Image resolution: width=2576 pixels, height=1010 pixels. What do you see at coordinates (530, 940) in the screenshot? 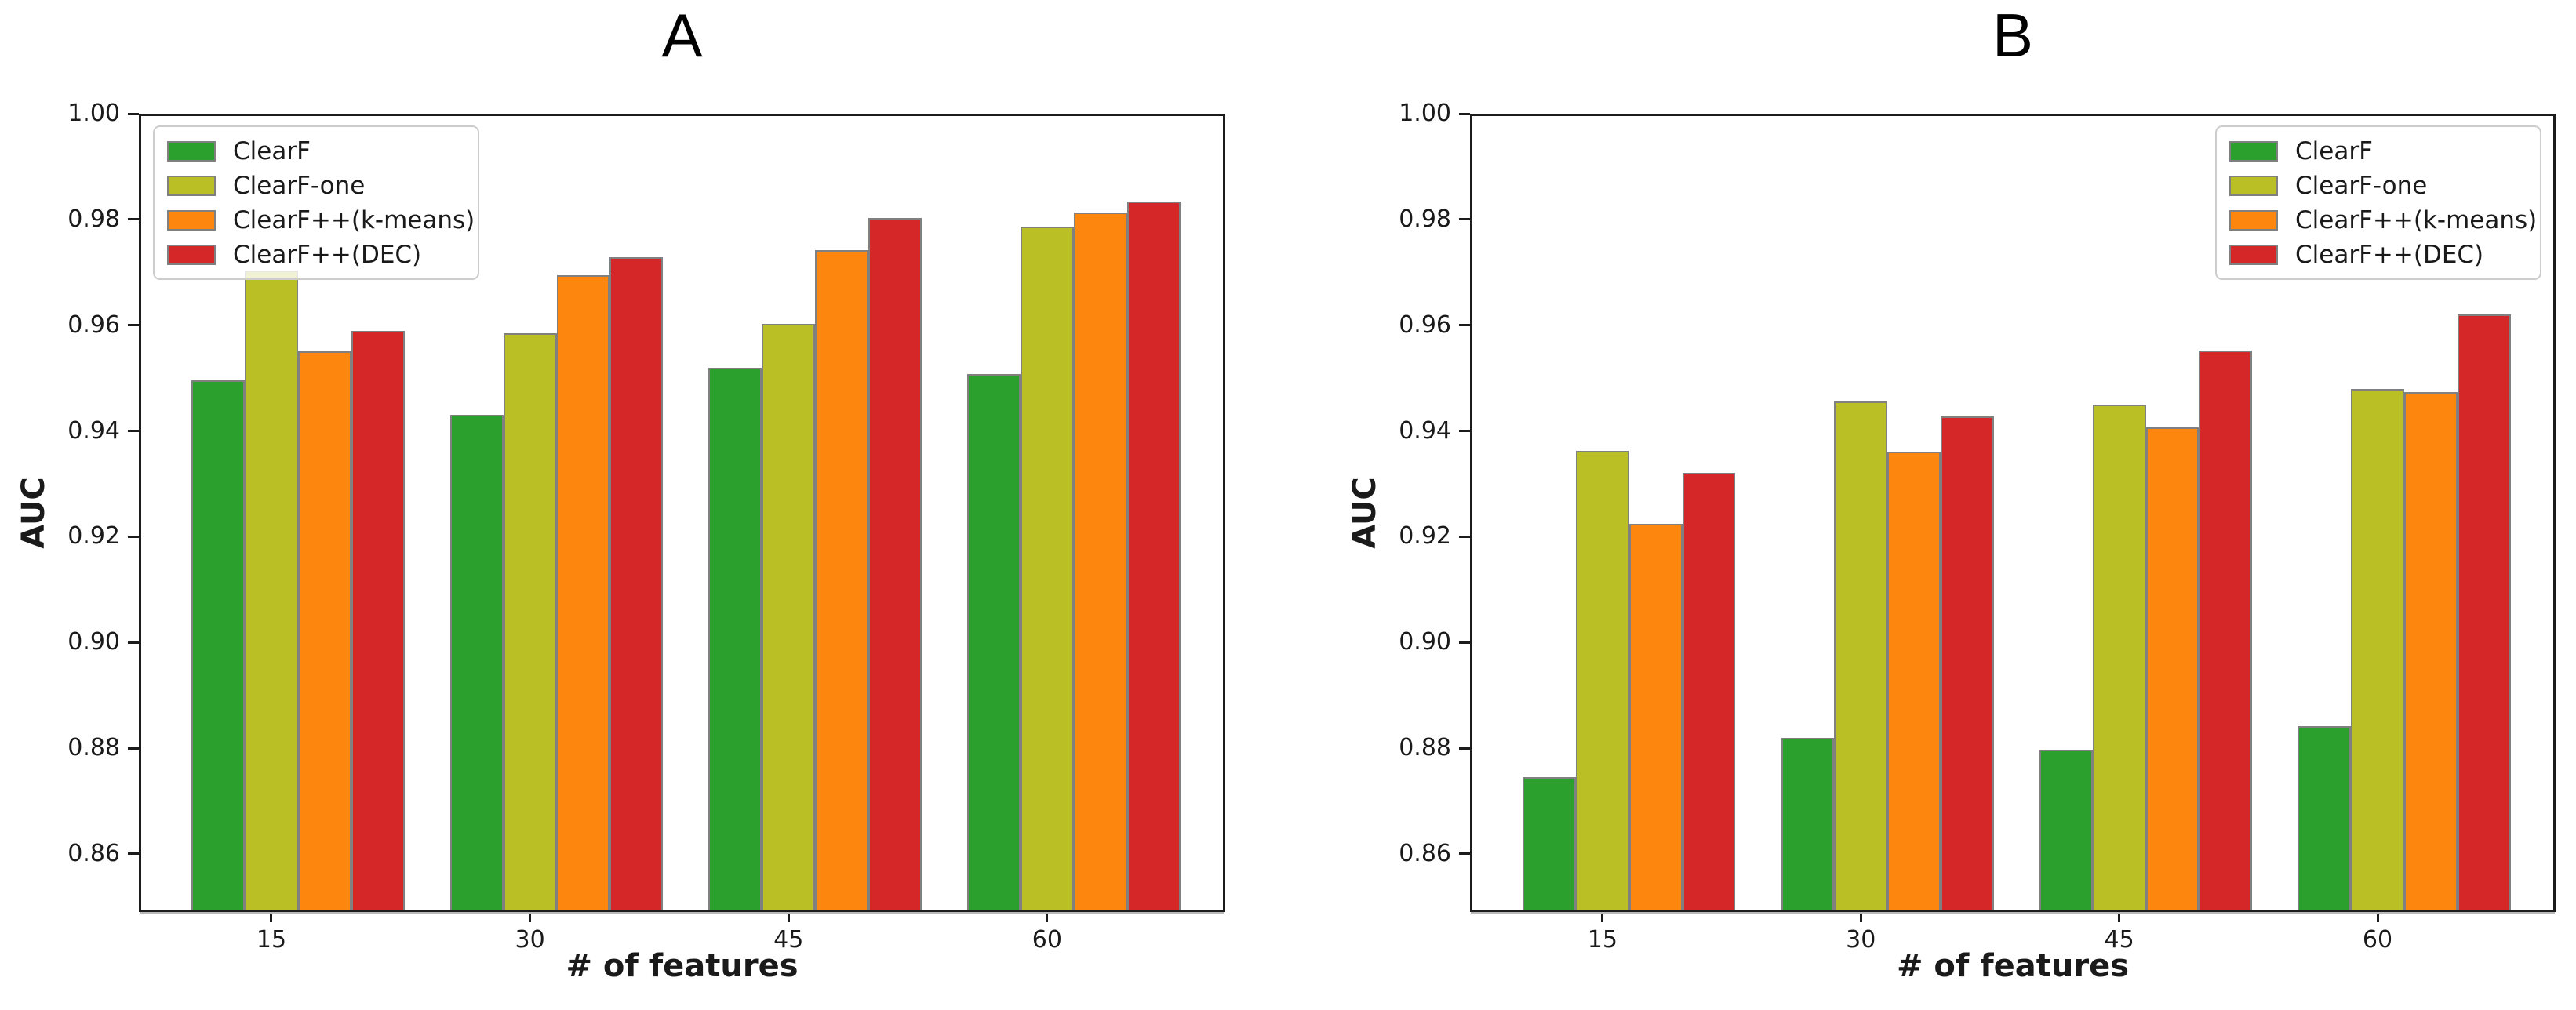
I see `x-tick-label: 30` at bounding box center [530, 940].